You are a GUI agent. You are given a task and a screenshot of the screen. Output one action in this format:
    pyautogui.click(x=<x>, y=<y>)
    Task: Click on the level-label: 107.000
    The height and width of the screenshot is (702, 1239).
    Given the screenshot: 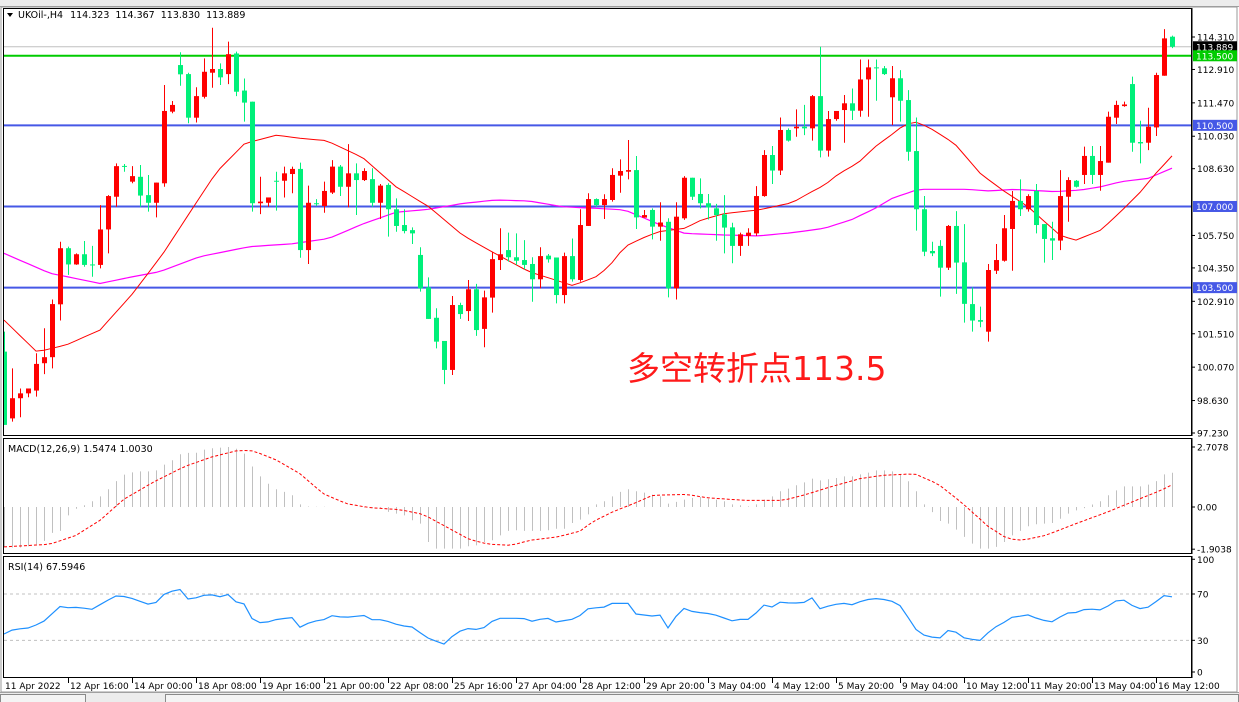 What is the action you would take?
    pyautogui.click(x=1214, y=208)
    